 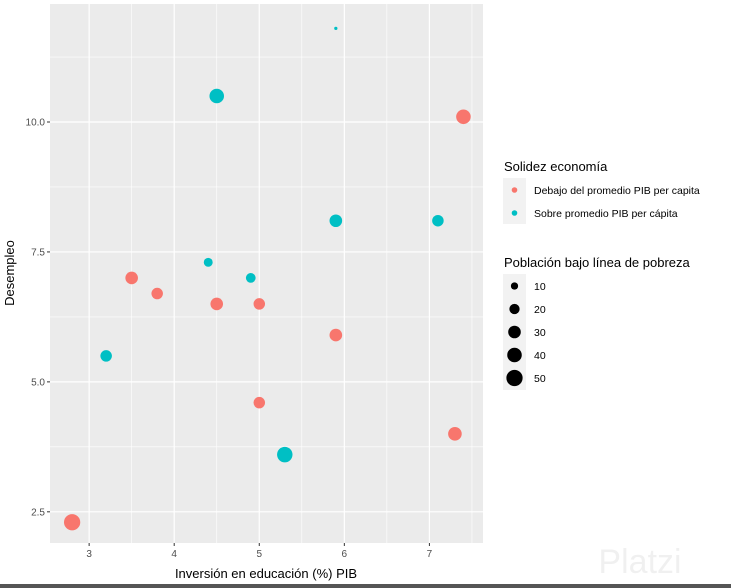 What do you see at coordinates (540, 333) in the screenshot?
I see `size-legend-label: 30` at bounding box center [540, 333].